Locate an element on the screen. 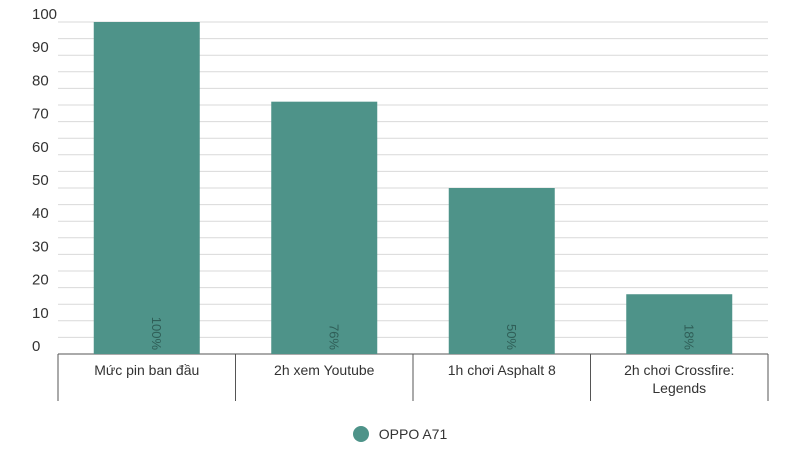 The width and height of the screenshot is (800, 450). data-label: 76% is located at coordinates (333, 337).